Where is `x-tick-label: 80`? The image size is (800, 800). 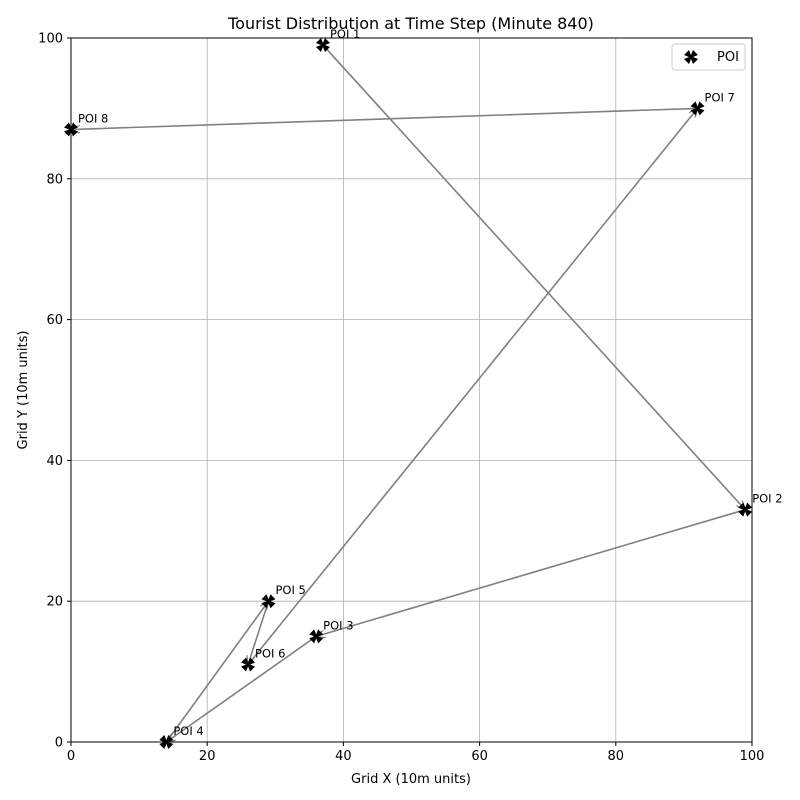
x-tick-label: 80 is located at coordinates (616, 756).